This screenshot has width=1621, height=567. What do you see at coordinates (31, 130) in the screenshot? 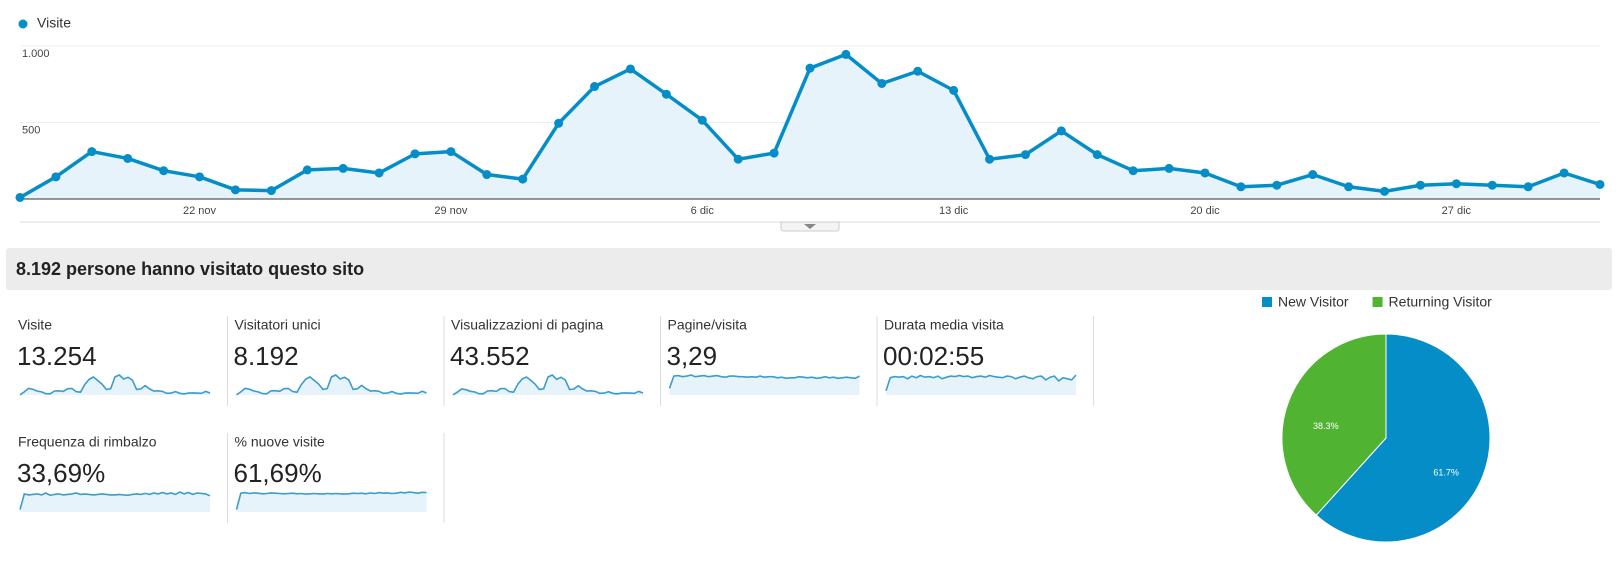
I see `y-tick-label: 500` at bounding box center [31, 130].